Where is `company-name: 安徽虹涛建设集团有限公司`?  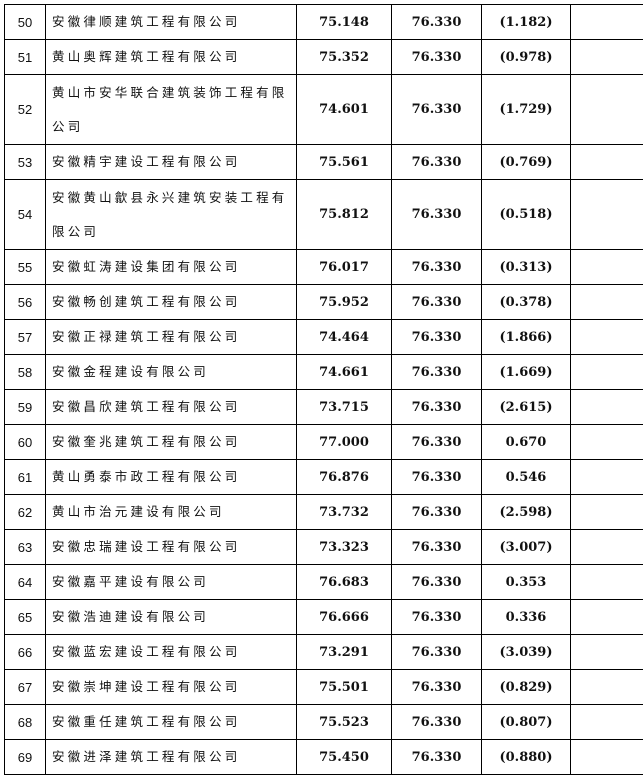 company-name: 安徽虹涛建设集团有限公司 is located at coordinates (171, 267).